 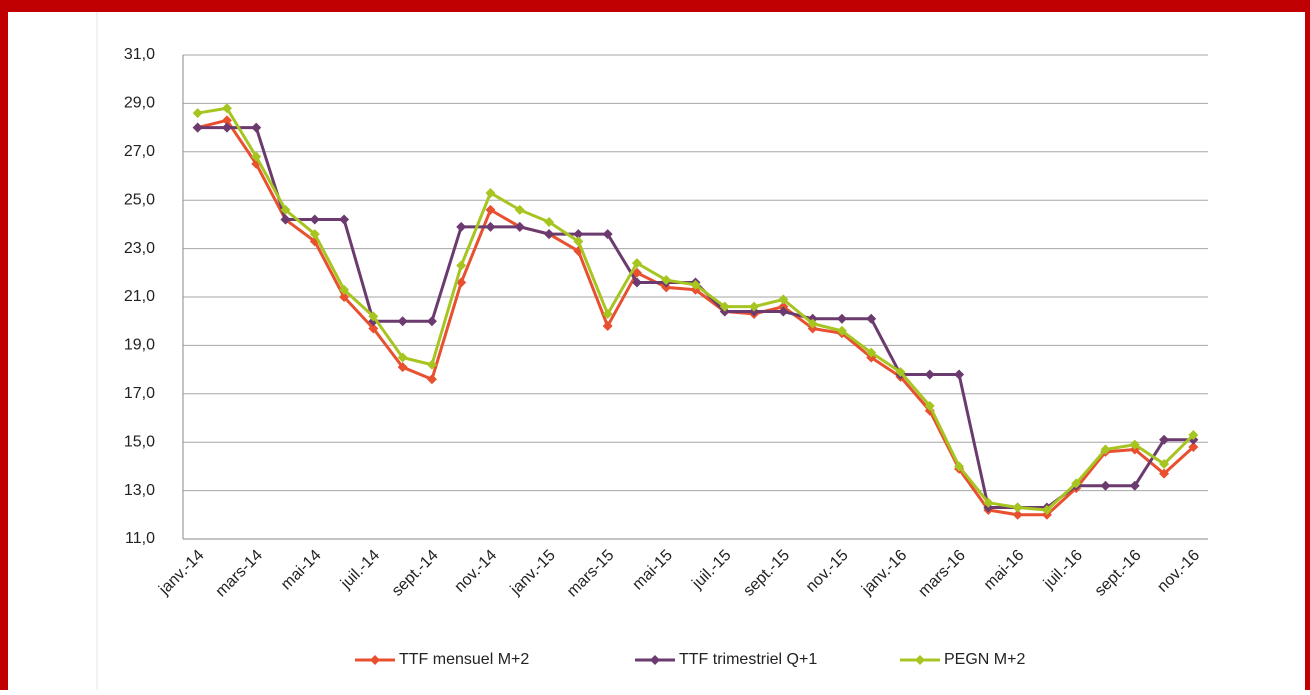 I want to click on x-tick-label: janv.-14, so click(x=181, y=573).